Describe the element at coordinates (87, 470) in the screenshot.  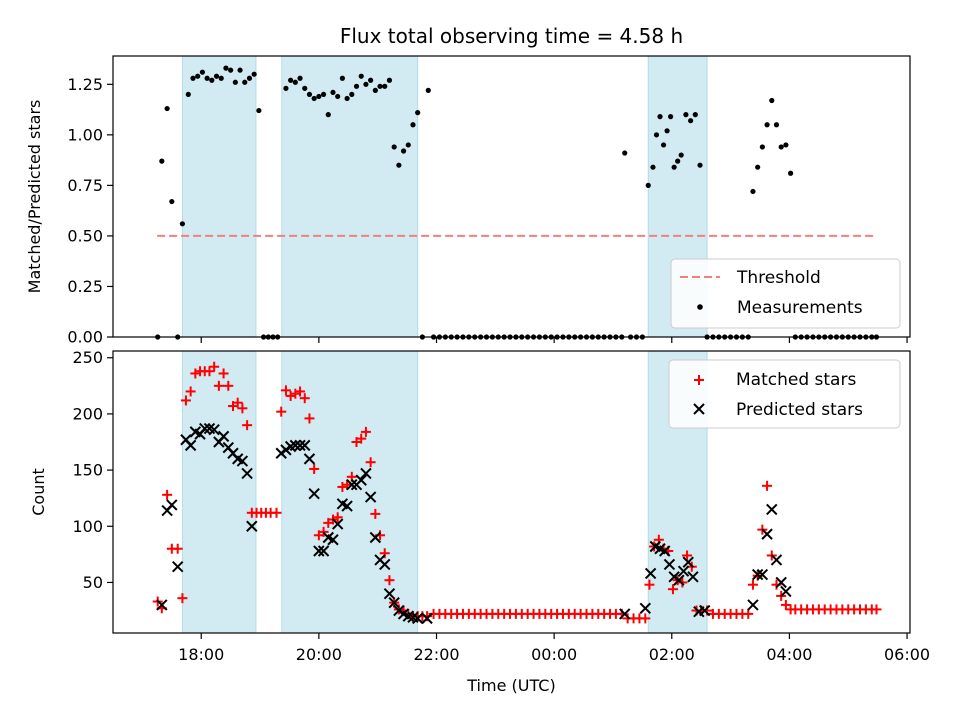
I see `y-tick-label: 150` at that location.